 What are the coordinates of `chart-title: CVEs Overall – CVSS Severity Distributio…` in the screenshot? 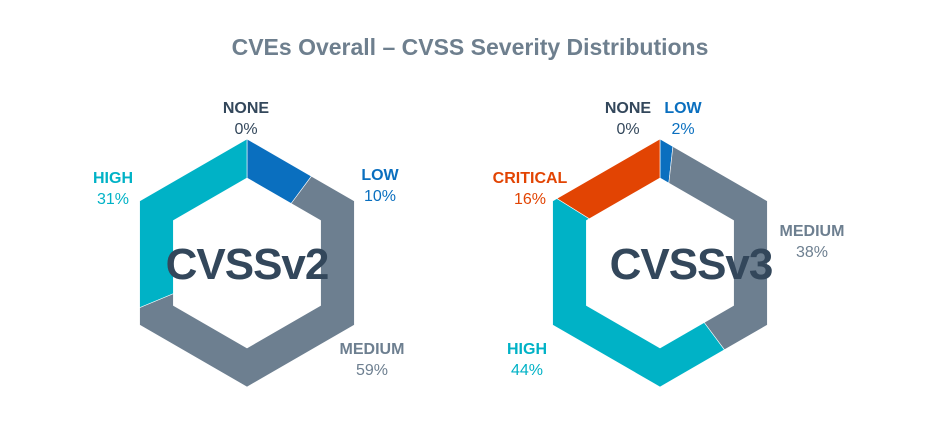 It's located at (470, 47).